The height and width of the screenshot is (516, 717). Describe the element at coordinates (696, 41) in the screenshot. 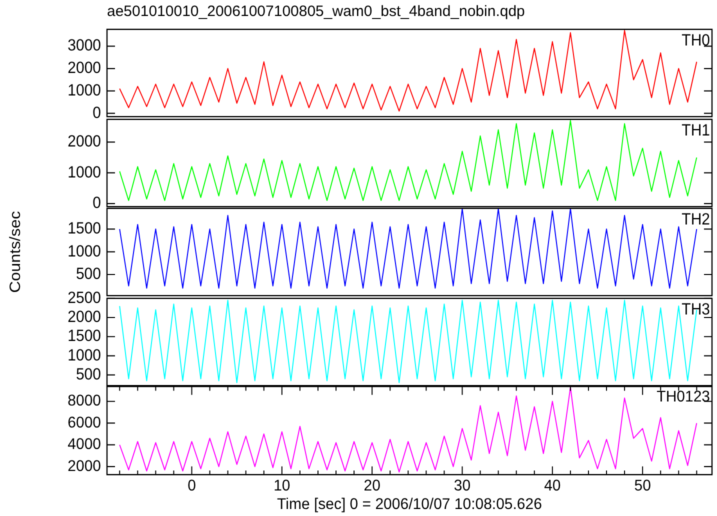

I see `series-label: TH0` at that location.